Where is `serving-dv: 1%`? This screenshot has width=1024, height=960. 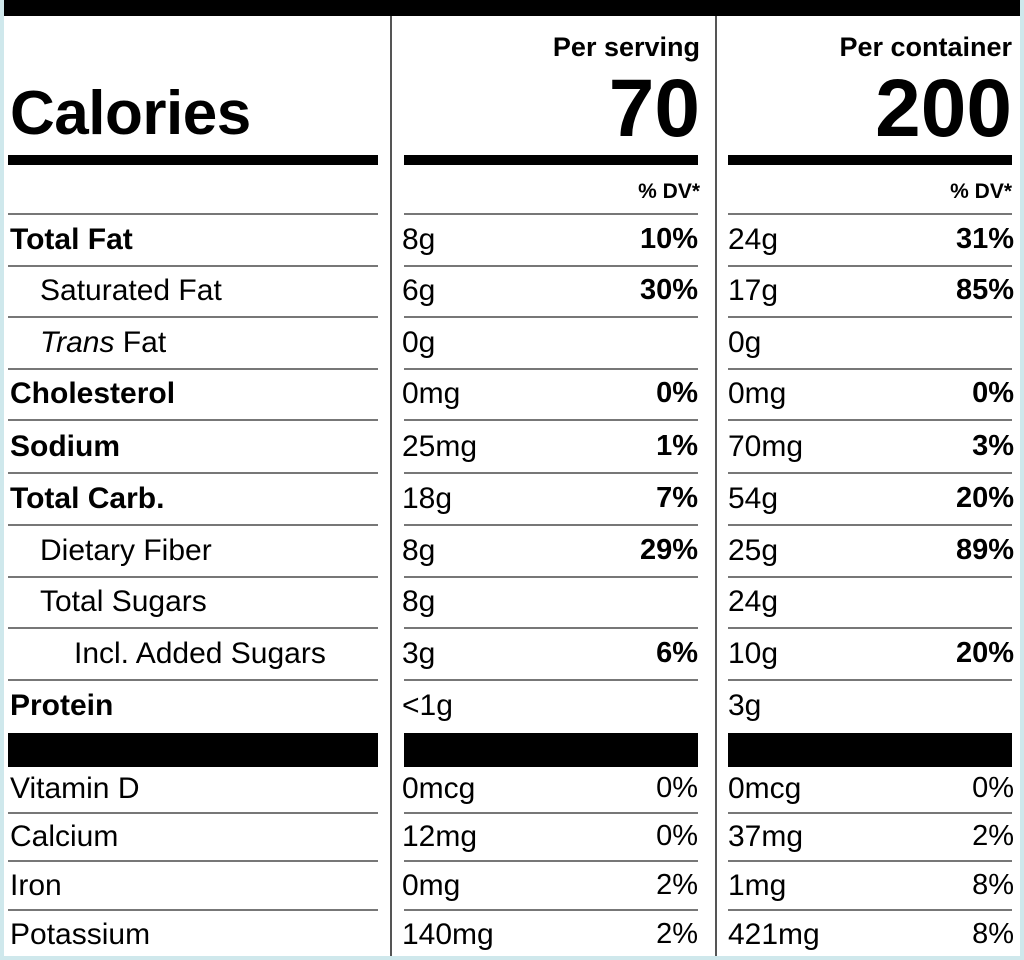
serving-dv: 1% is located at coordinates (677, 446).